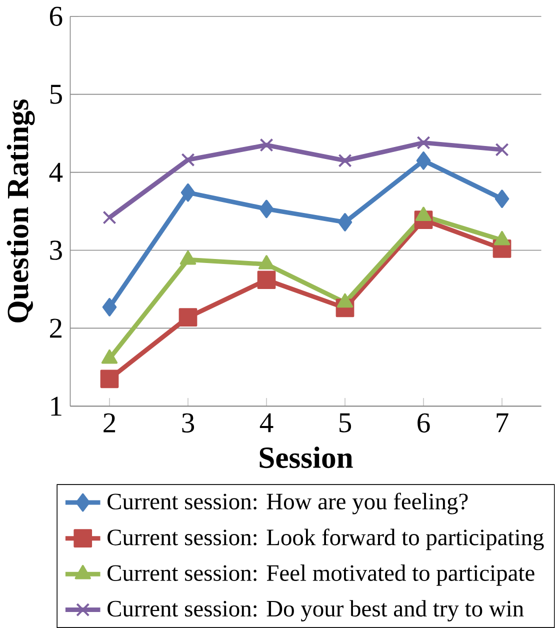  I want to click on y-tick-label: 3, so click(56, 250).